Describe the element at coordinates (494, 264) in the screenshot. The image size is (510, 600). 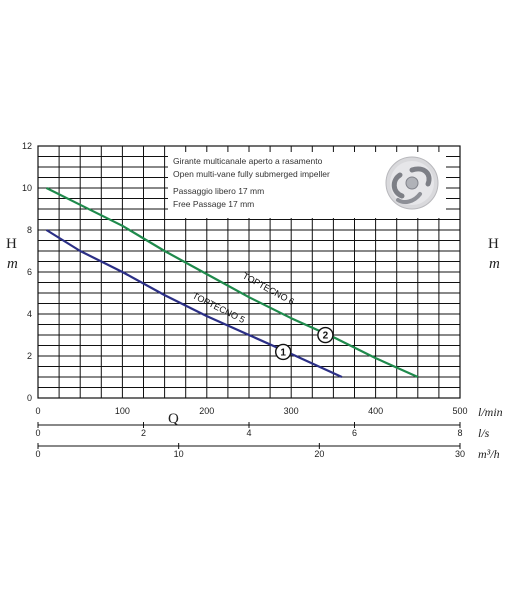
I see `y-axis-label-right-m: m` at that location.